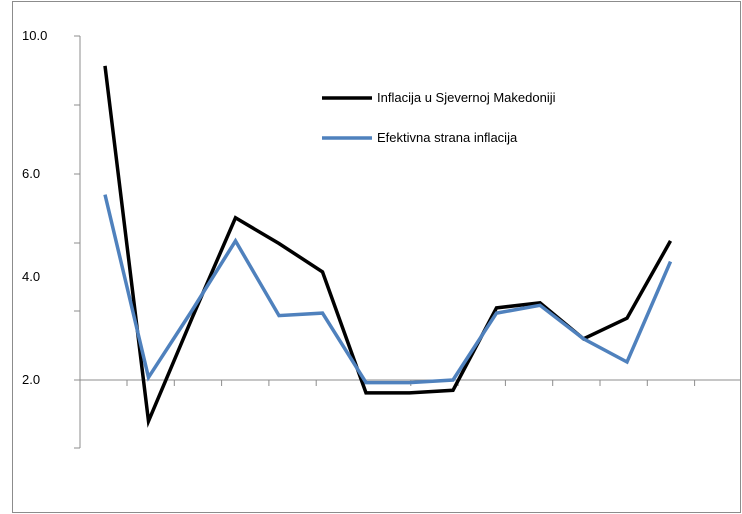 The height and width of the screenshot is (514, 742). Describe the element at coordinates (447, 137) in the screenshot. I see `legend-label-strana-inflacija: Efektivna strana inflacija` at that location.